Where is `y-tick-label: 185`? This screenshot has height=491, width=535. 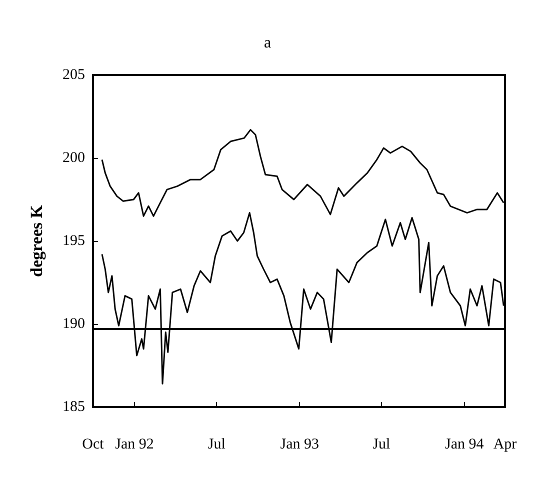 y-tick-label: 185 is located at coordinates (73, 407).